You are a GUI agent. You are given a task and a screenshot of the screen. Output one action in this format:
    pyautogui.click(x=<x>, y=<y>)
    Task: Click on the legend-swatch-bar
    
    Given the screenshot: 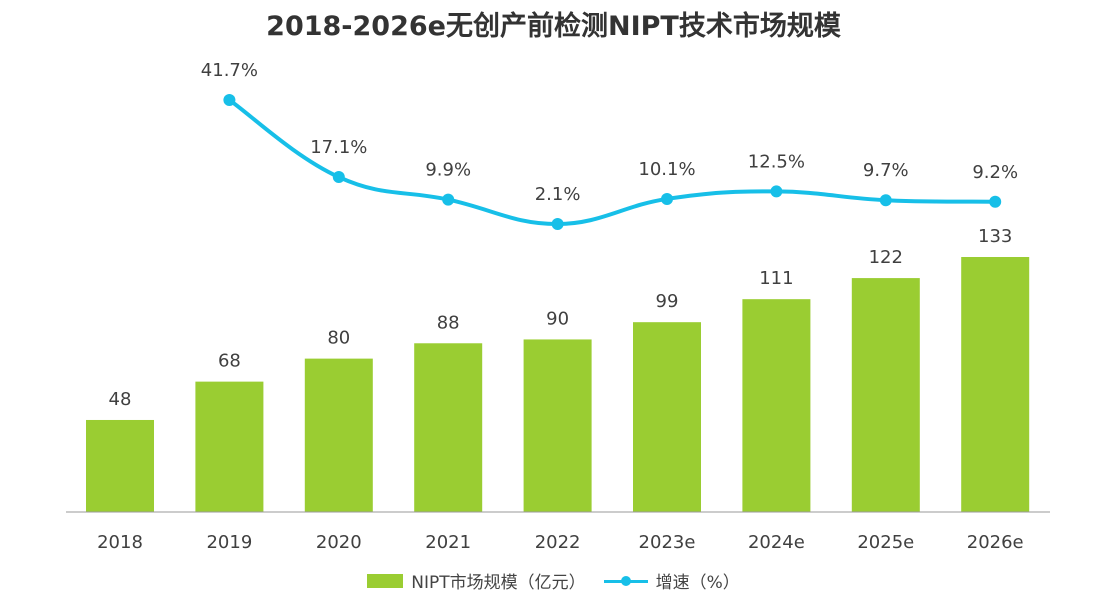 What is the action you would take?
    pyautogui.click(x=385, y=580)
    